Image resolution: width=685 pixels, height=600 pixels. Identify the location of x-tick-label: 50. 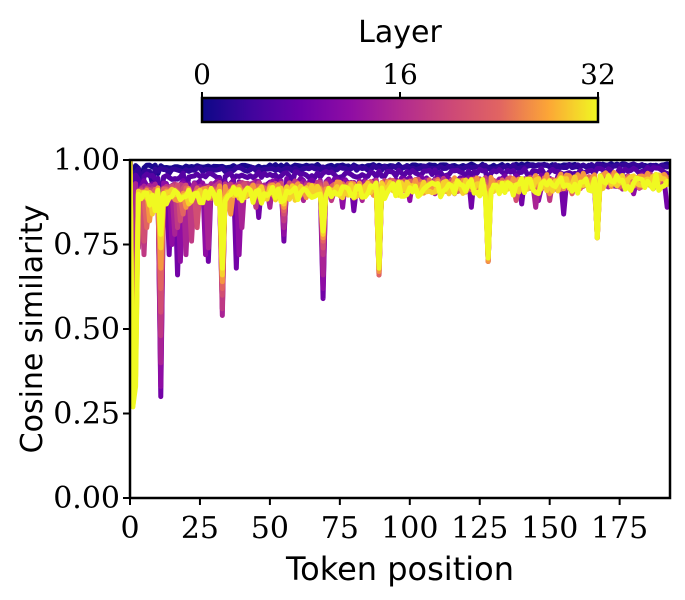
(270, 528).